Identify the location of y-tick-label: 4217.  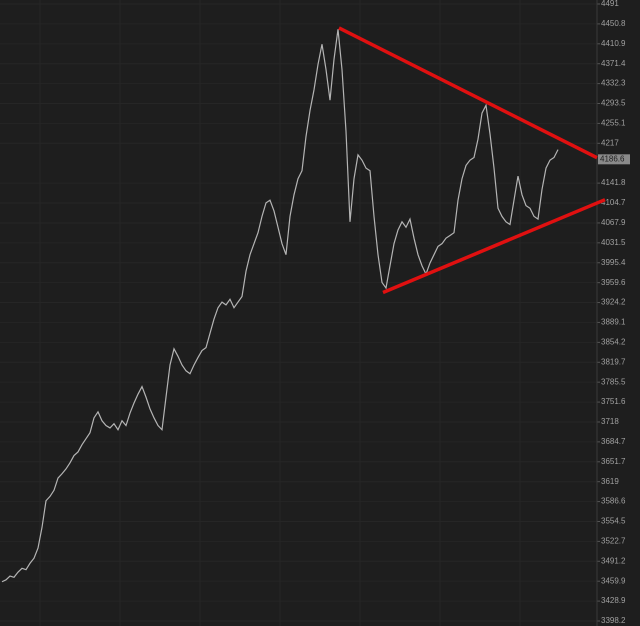
(610, 142).